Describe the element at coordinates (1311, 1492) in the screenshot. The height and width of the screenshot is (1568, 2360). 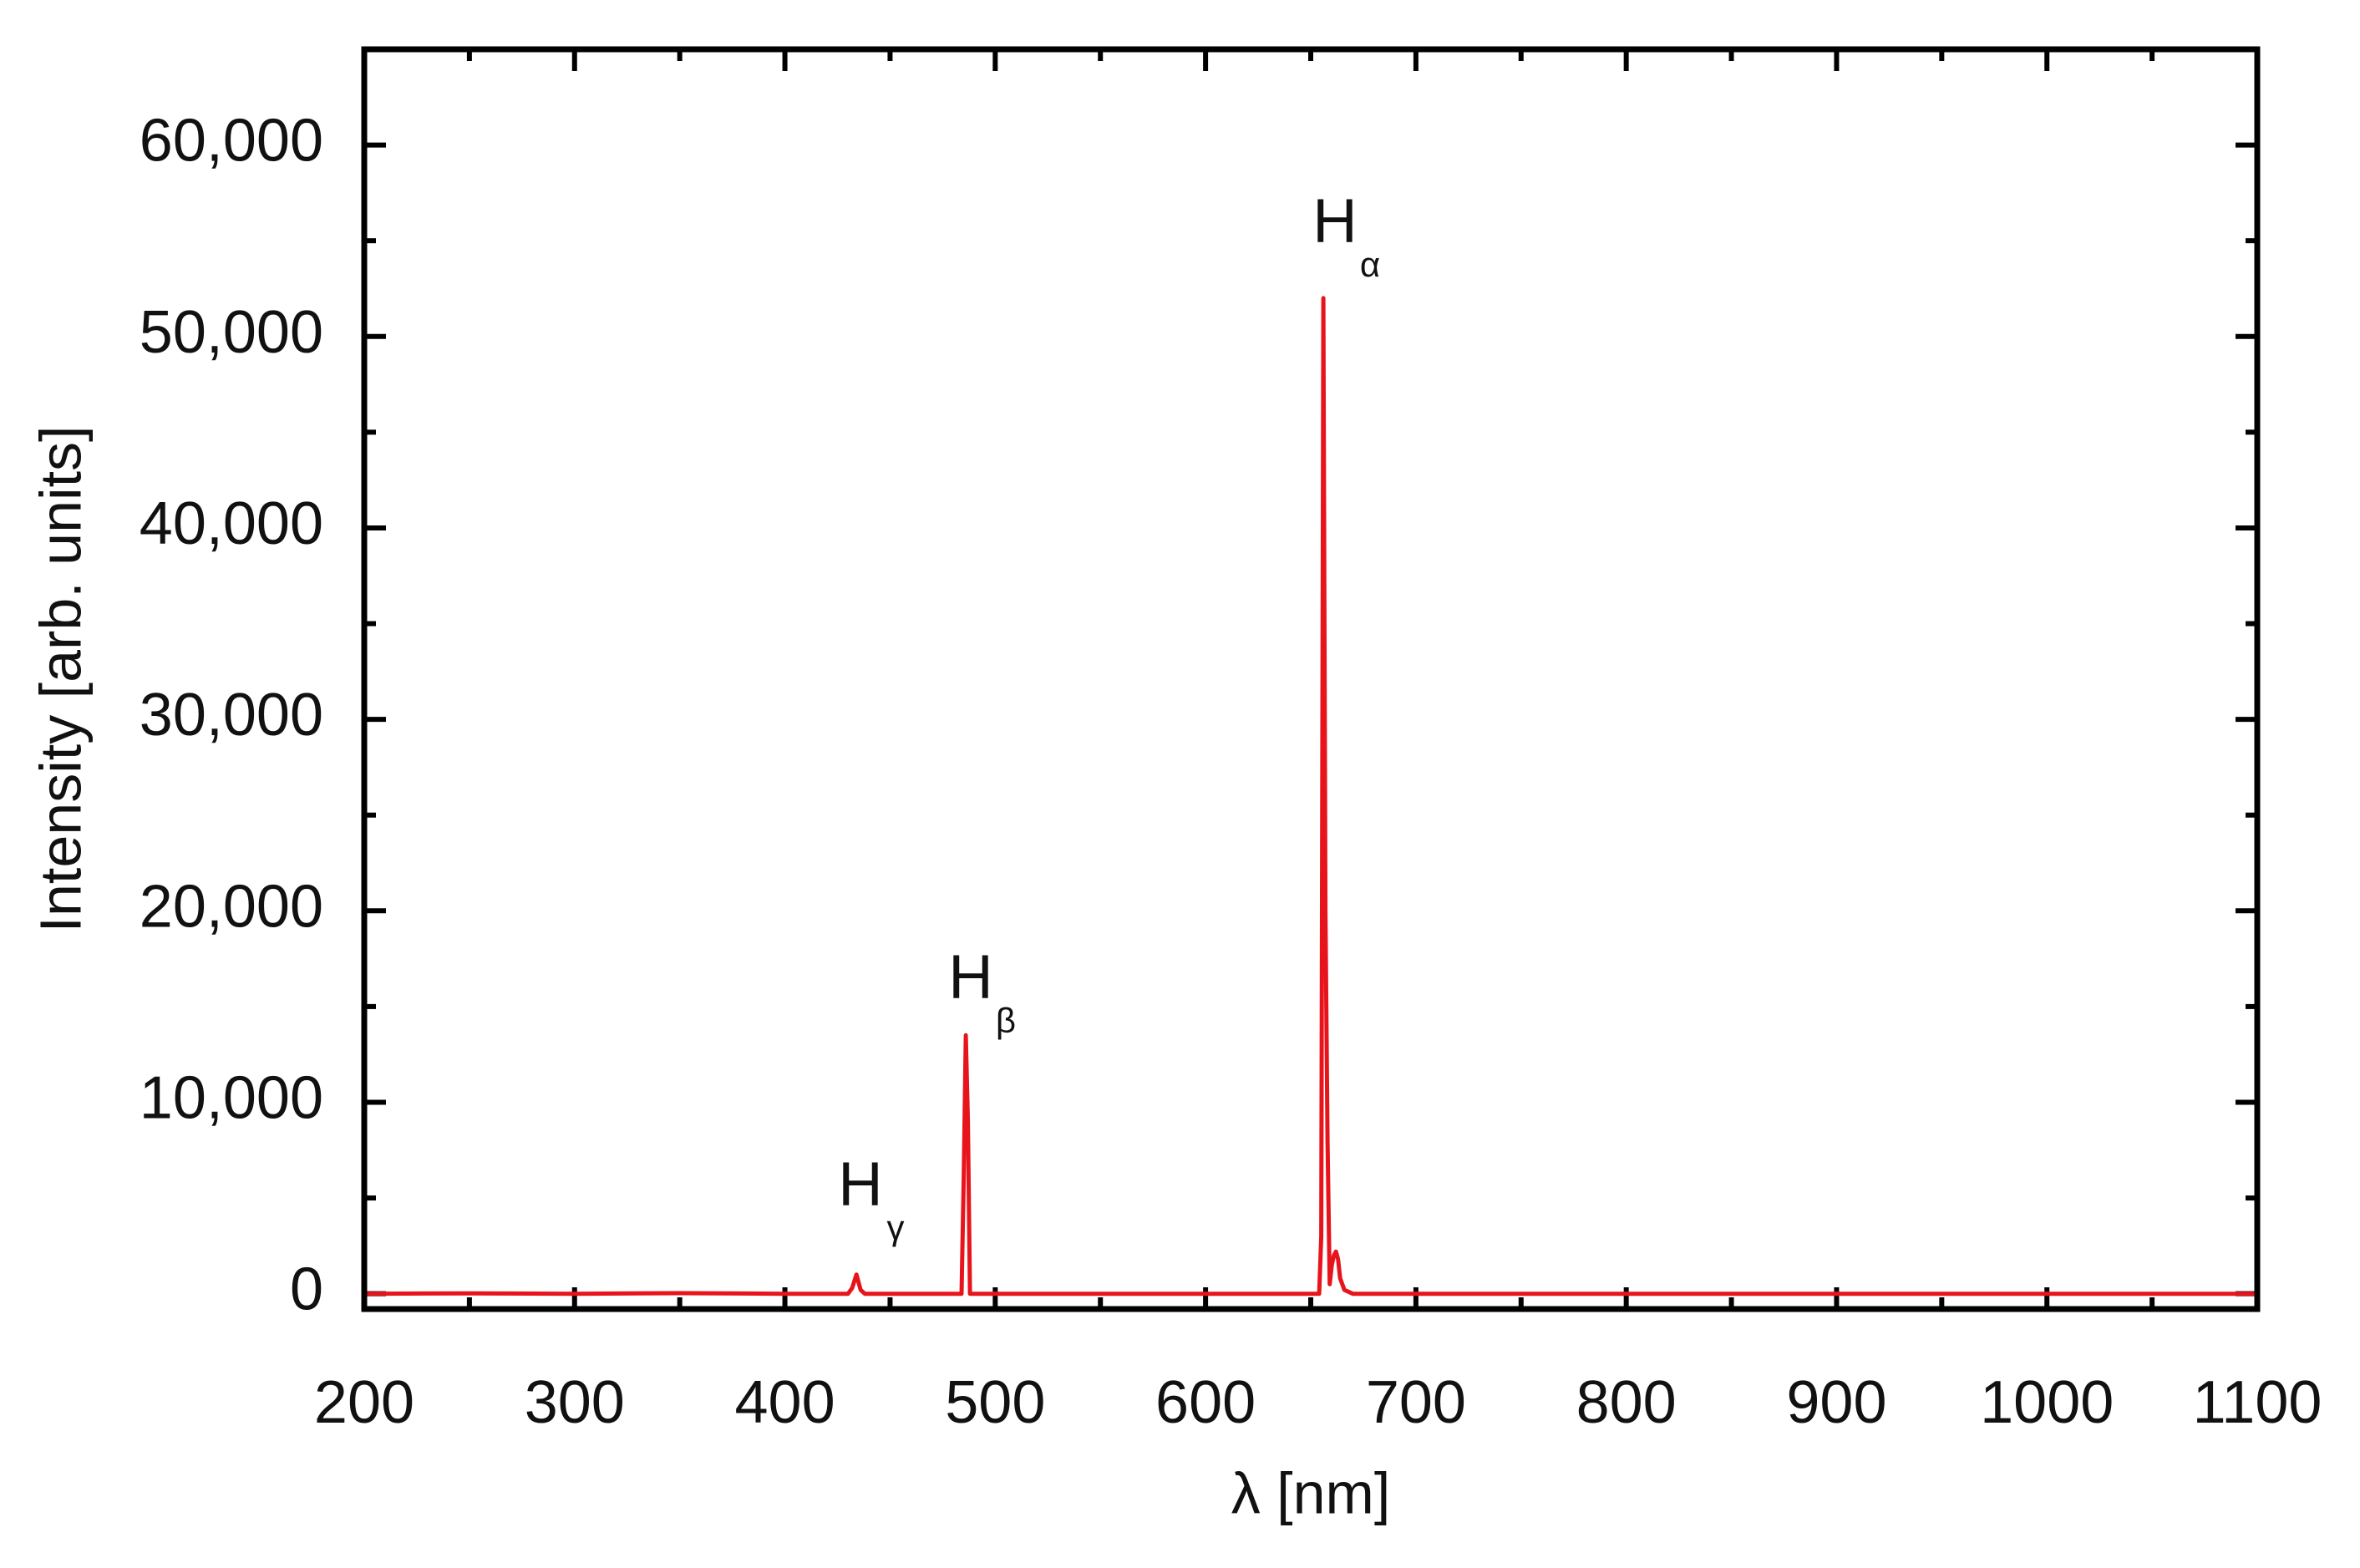
I see `x-axis-title: λ [nm]` at that location.